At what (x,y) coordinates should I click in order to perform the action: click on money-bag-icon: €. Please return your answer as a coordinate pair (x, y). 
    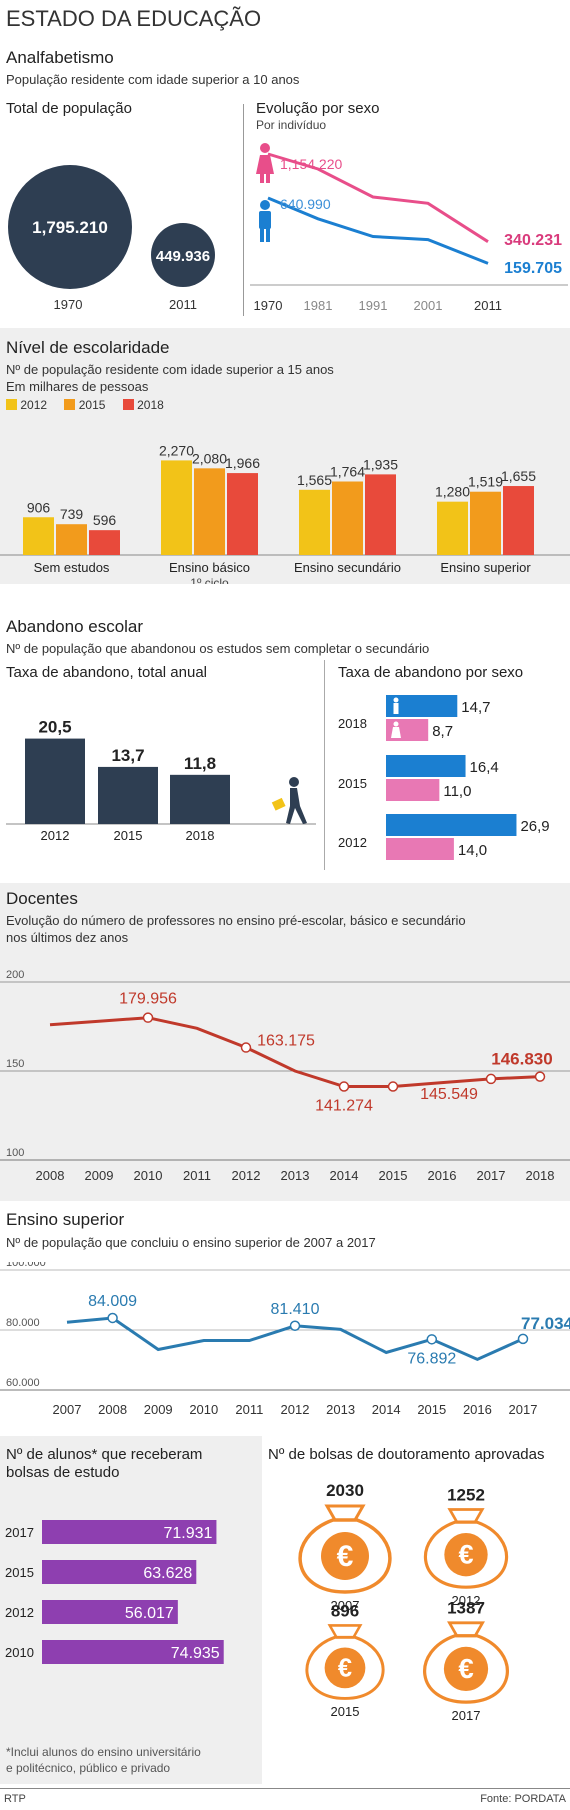
    Looking at the image, I should click on (466, 1548).